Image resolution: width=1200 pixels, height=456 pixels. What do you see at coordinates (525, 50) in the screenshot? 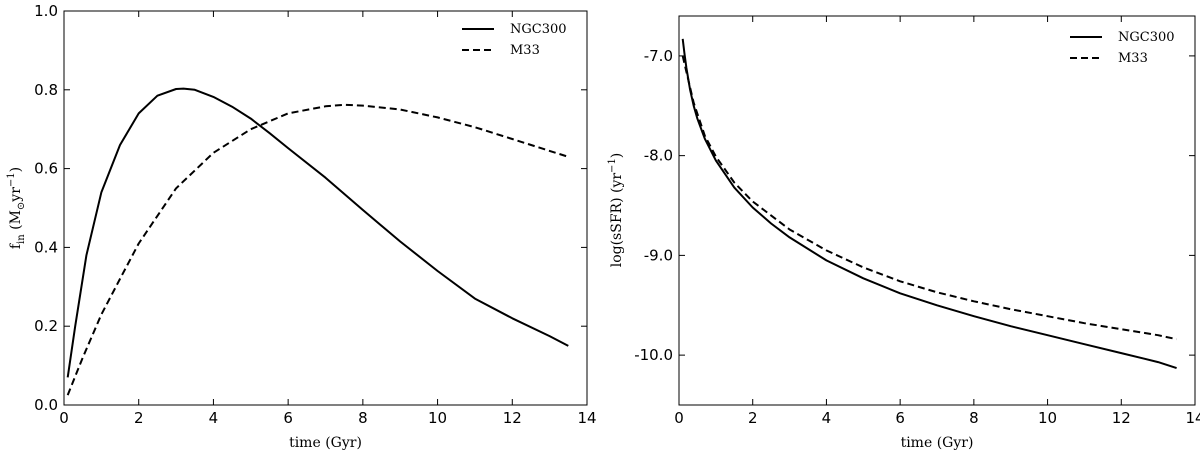
I see `left-legend-m33-label: M33` at bounding box center [525, 50].